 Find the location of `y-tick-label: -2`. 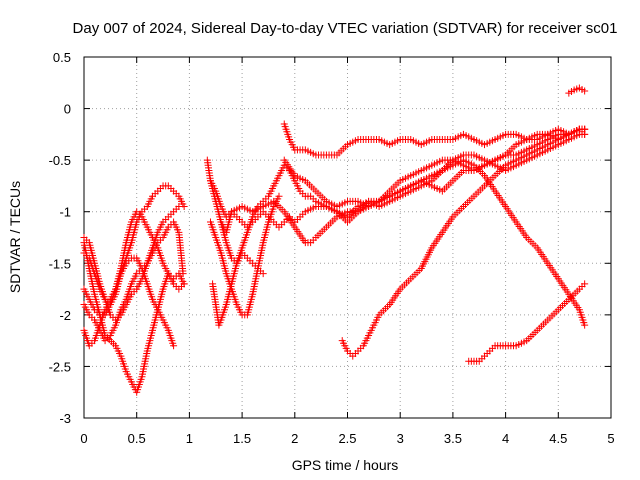

y-tick-label: -2 is located at coordinates (65, 315).